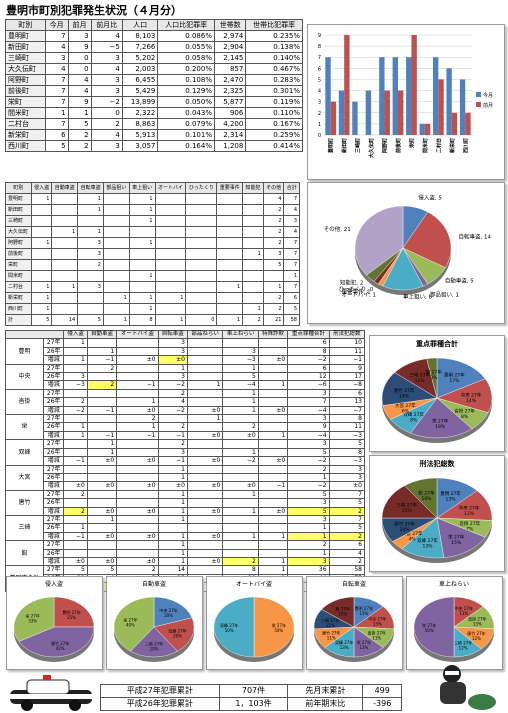 Image resolution: width=508 pixels, height=713 pixels. What do you see at coordinates (476, 638) in the screenshot?
I see `pie-value: 12%` at bounding box center [476, 638].